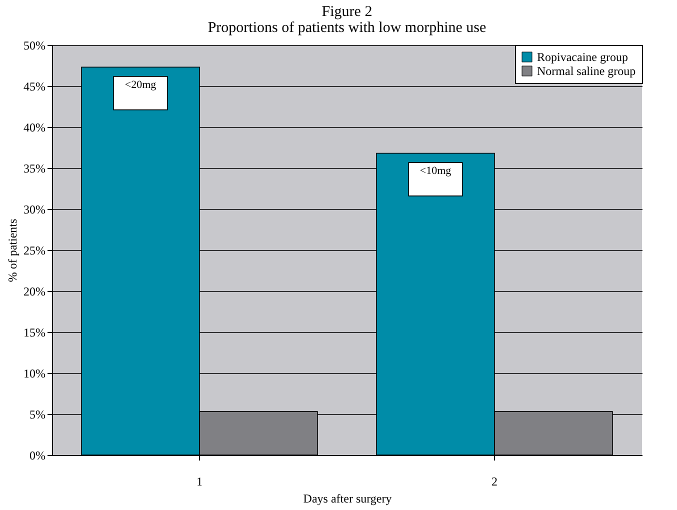  I want to click on x-tick-label: 2, so click(495, 481).